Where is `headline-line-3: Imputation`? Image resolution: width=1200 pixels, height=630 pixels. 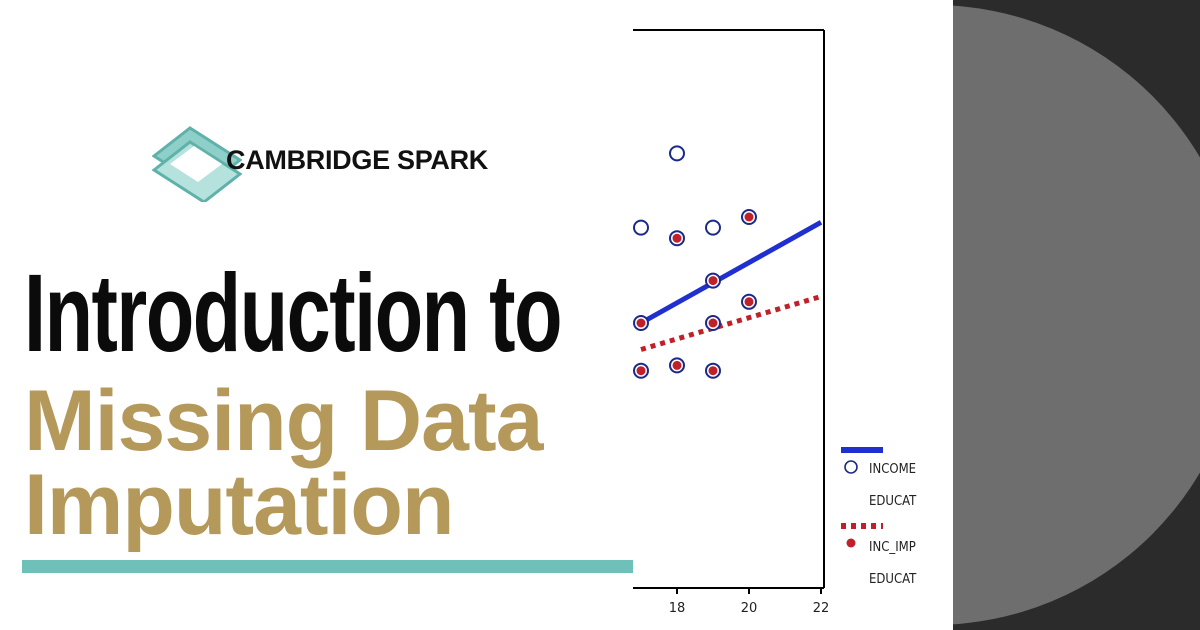
headline-line-3: Imputation is located at coordinates (239, 505).